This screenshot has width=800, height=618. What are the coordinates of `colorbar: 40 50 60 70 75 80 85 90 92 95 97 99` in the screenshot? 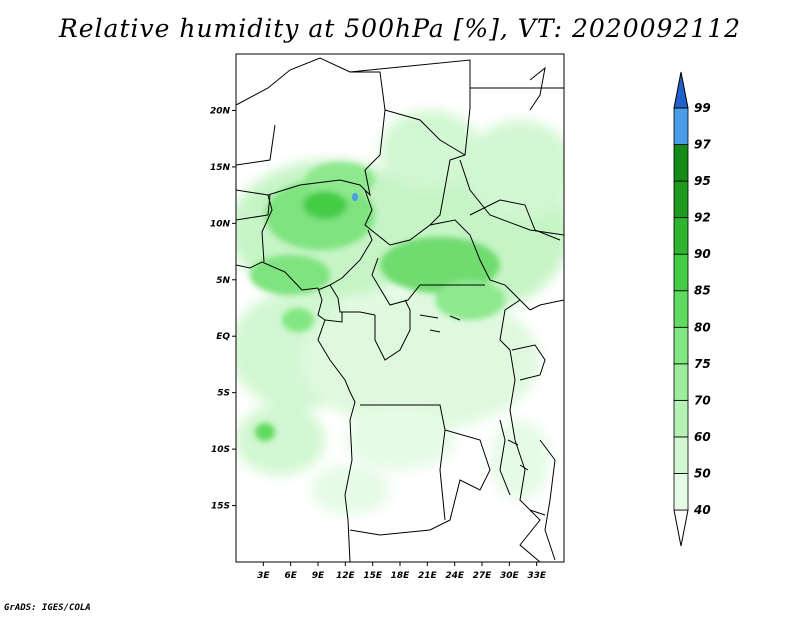 It's located at (692, 309).